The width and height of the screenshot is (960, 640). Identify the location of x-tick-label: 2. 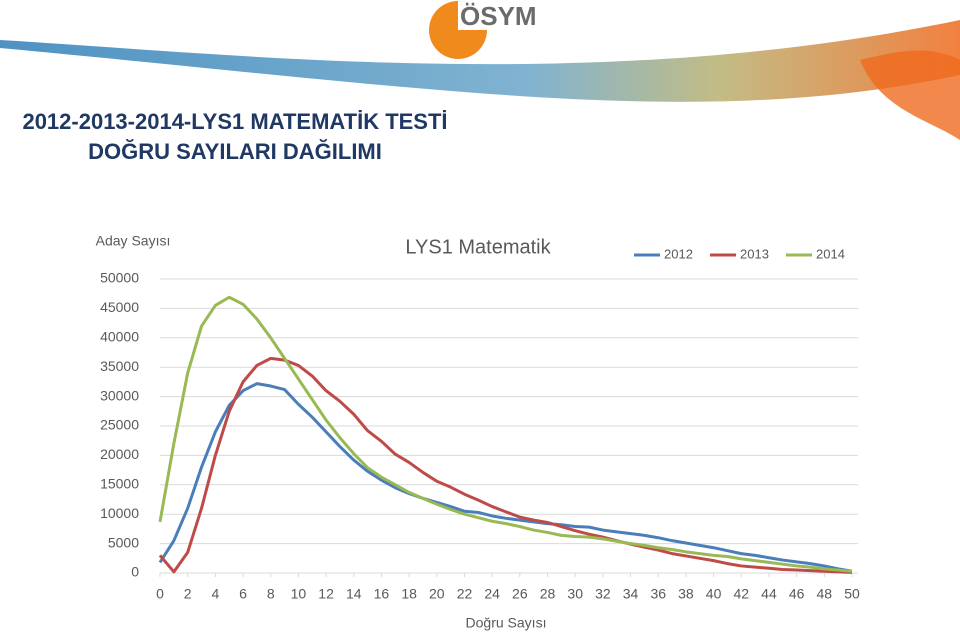
(188, 594).